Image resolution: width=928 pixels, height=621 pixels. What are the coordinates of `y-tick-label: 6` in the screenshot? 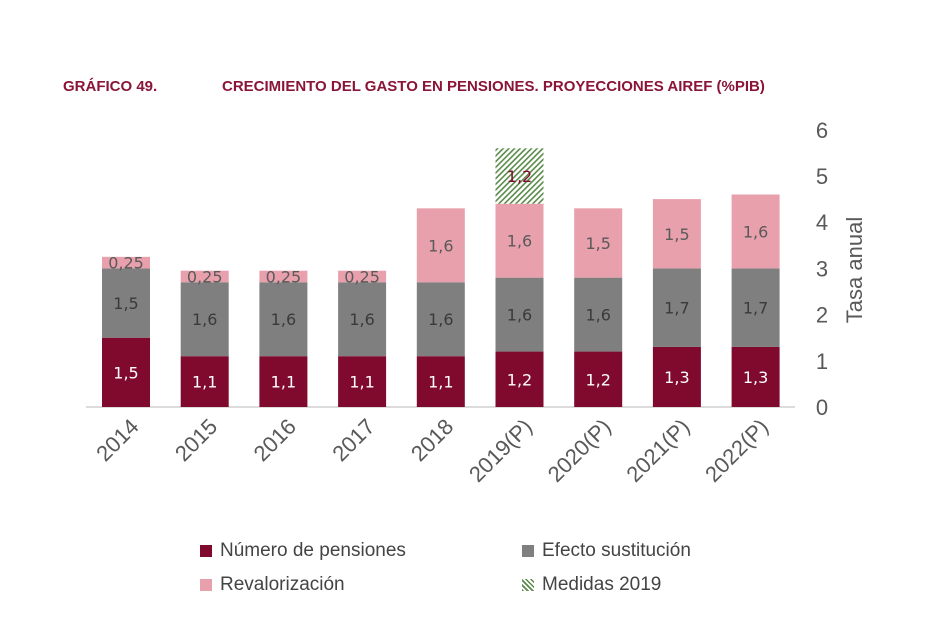 It's located at (822, 130).